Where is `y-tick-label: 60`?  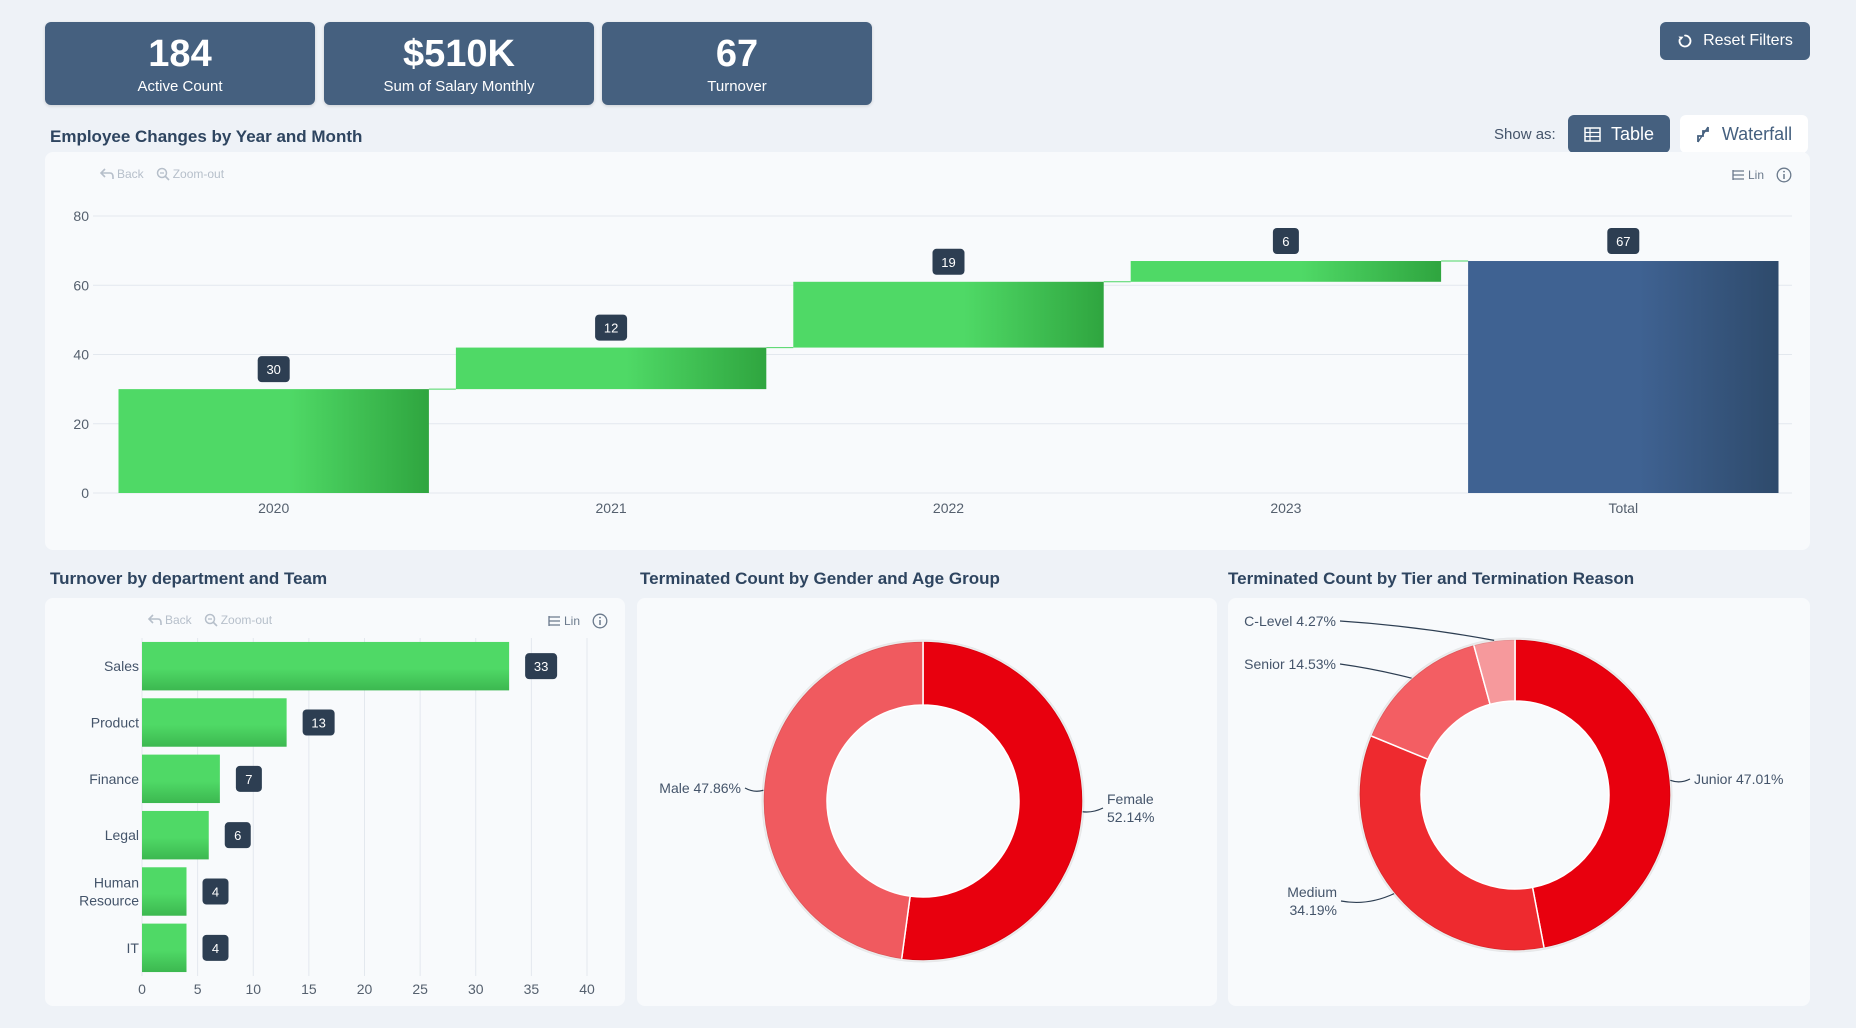
y-tick-label: 60 is located at coordinates (81, 285).